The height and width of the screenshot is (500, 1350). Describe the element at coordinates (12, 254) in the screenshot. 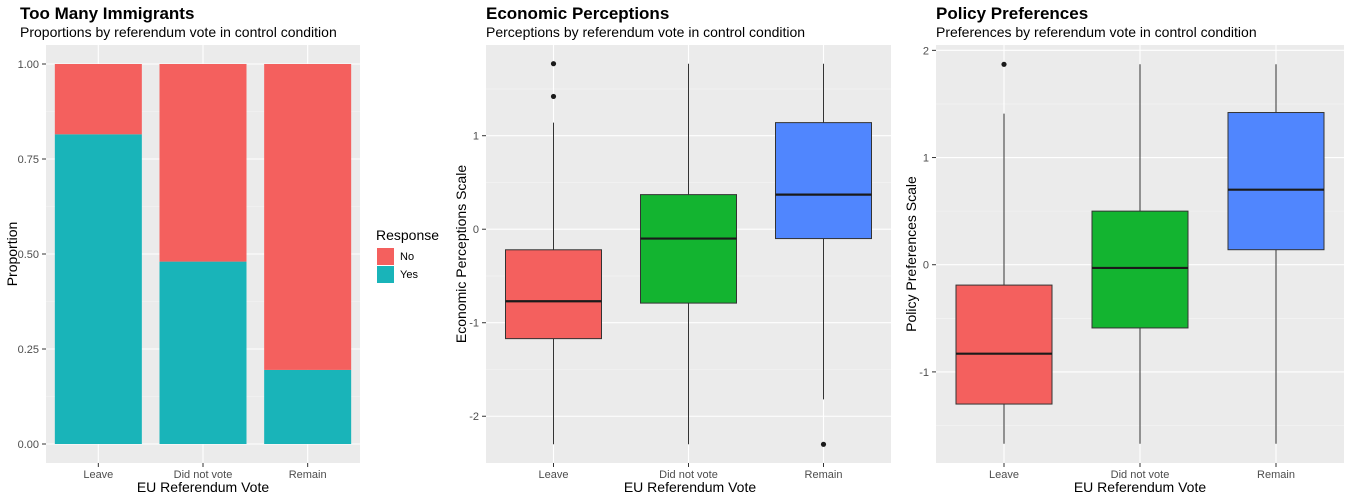

I see `y-axis-title: Proportion` at that location.